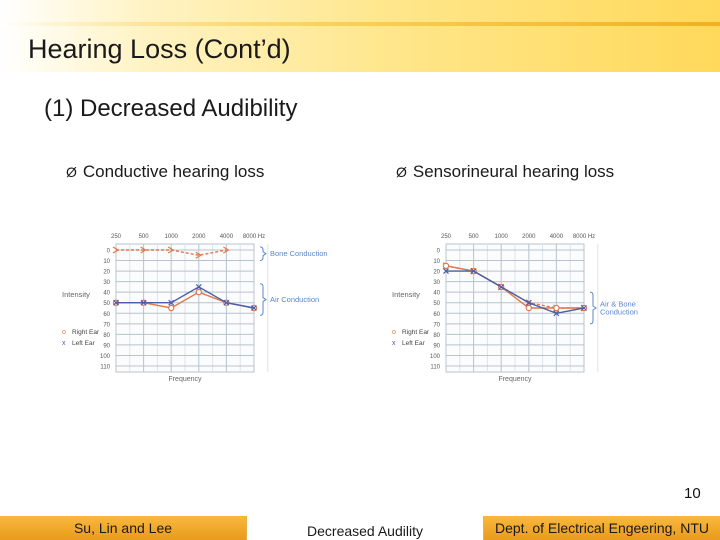  I want to click on title-bar, so click(360, 36).